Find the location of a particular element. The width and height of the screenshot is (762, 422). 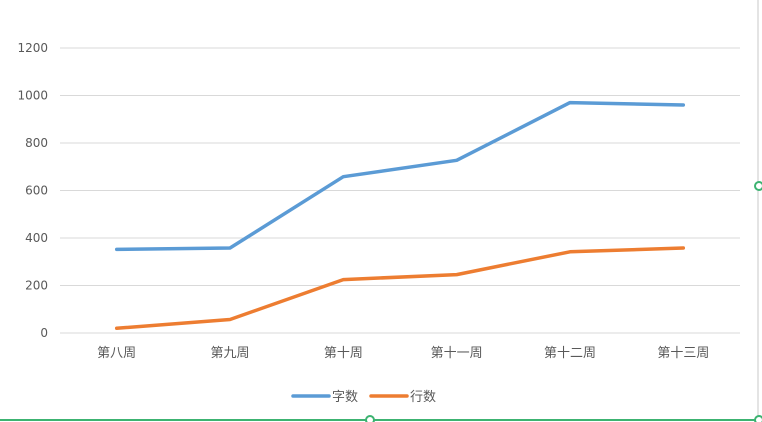

x-tick-label: 第十一周 is located at coordinates (457, 353).